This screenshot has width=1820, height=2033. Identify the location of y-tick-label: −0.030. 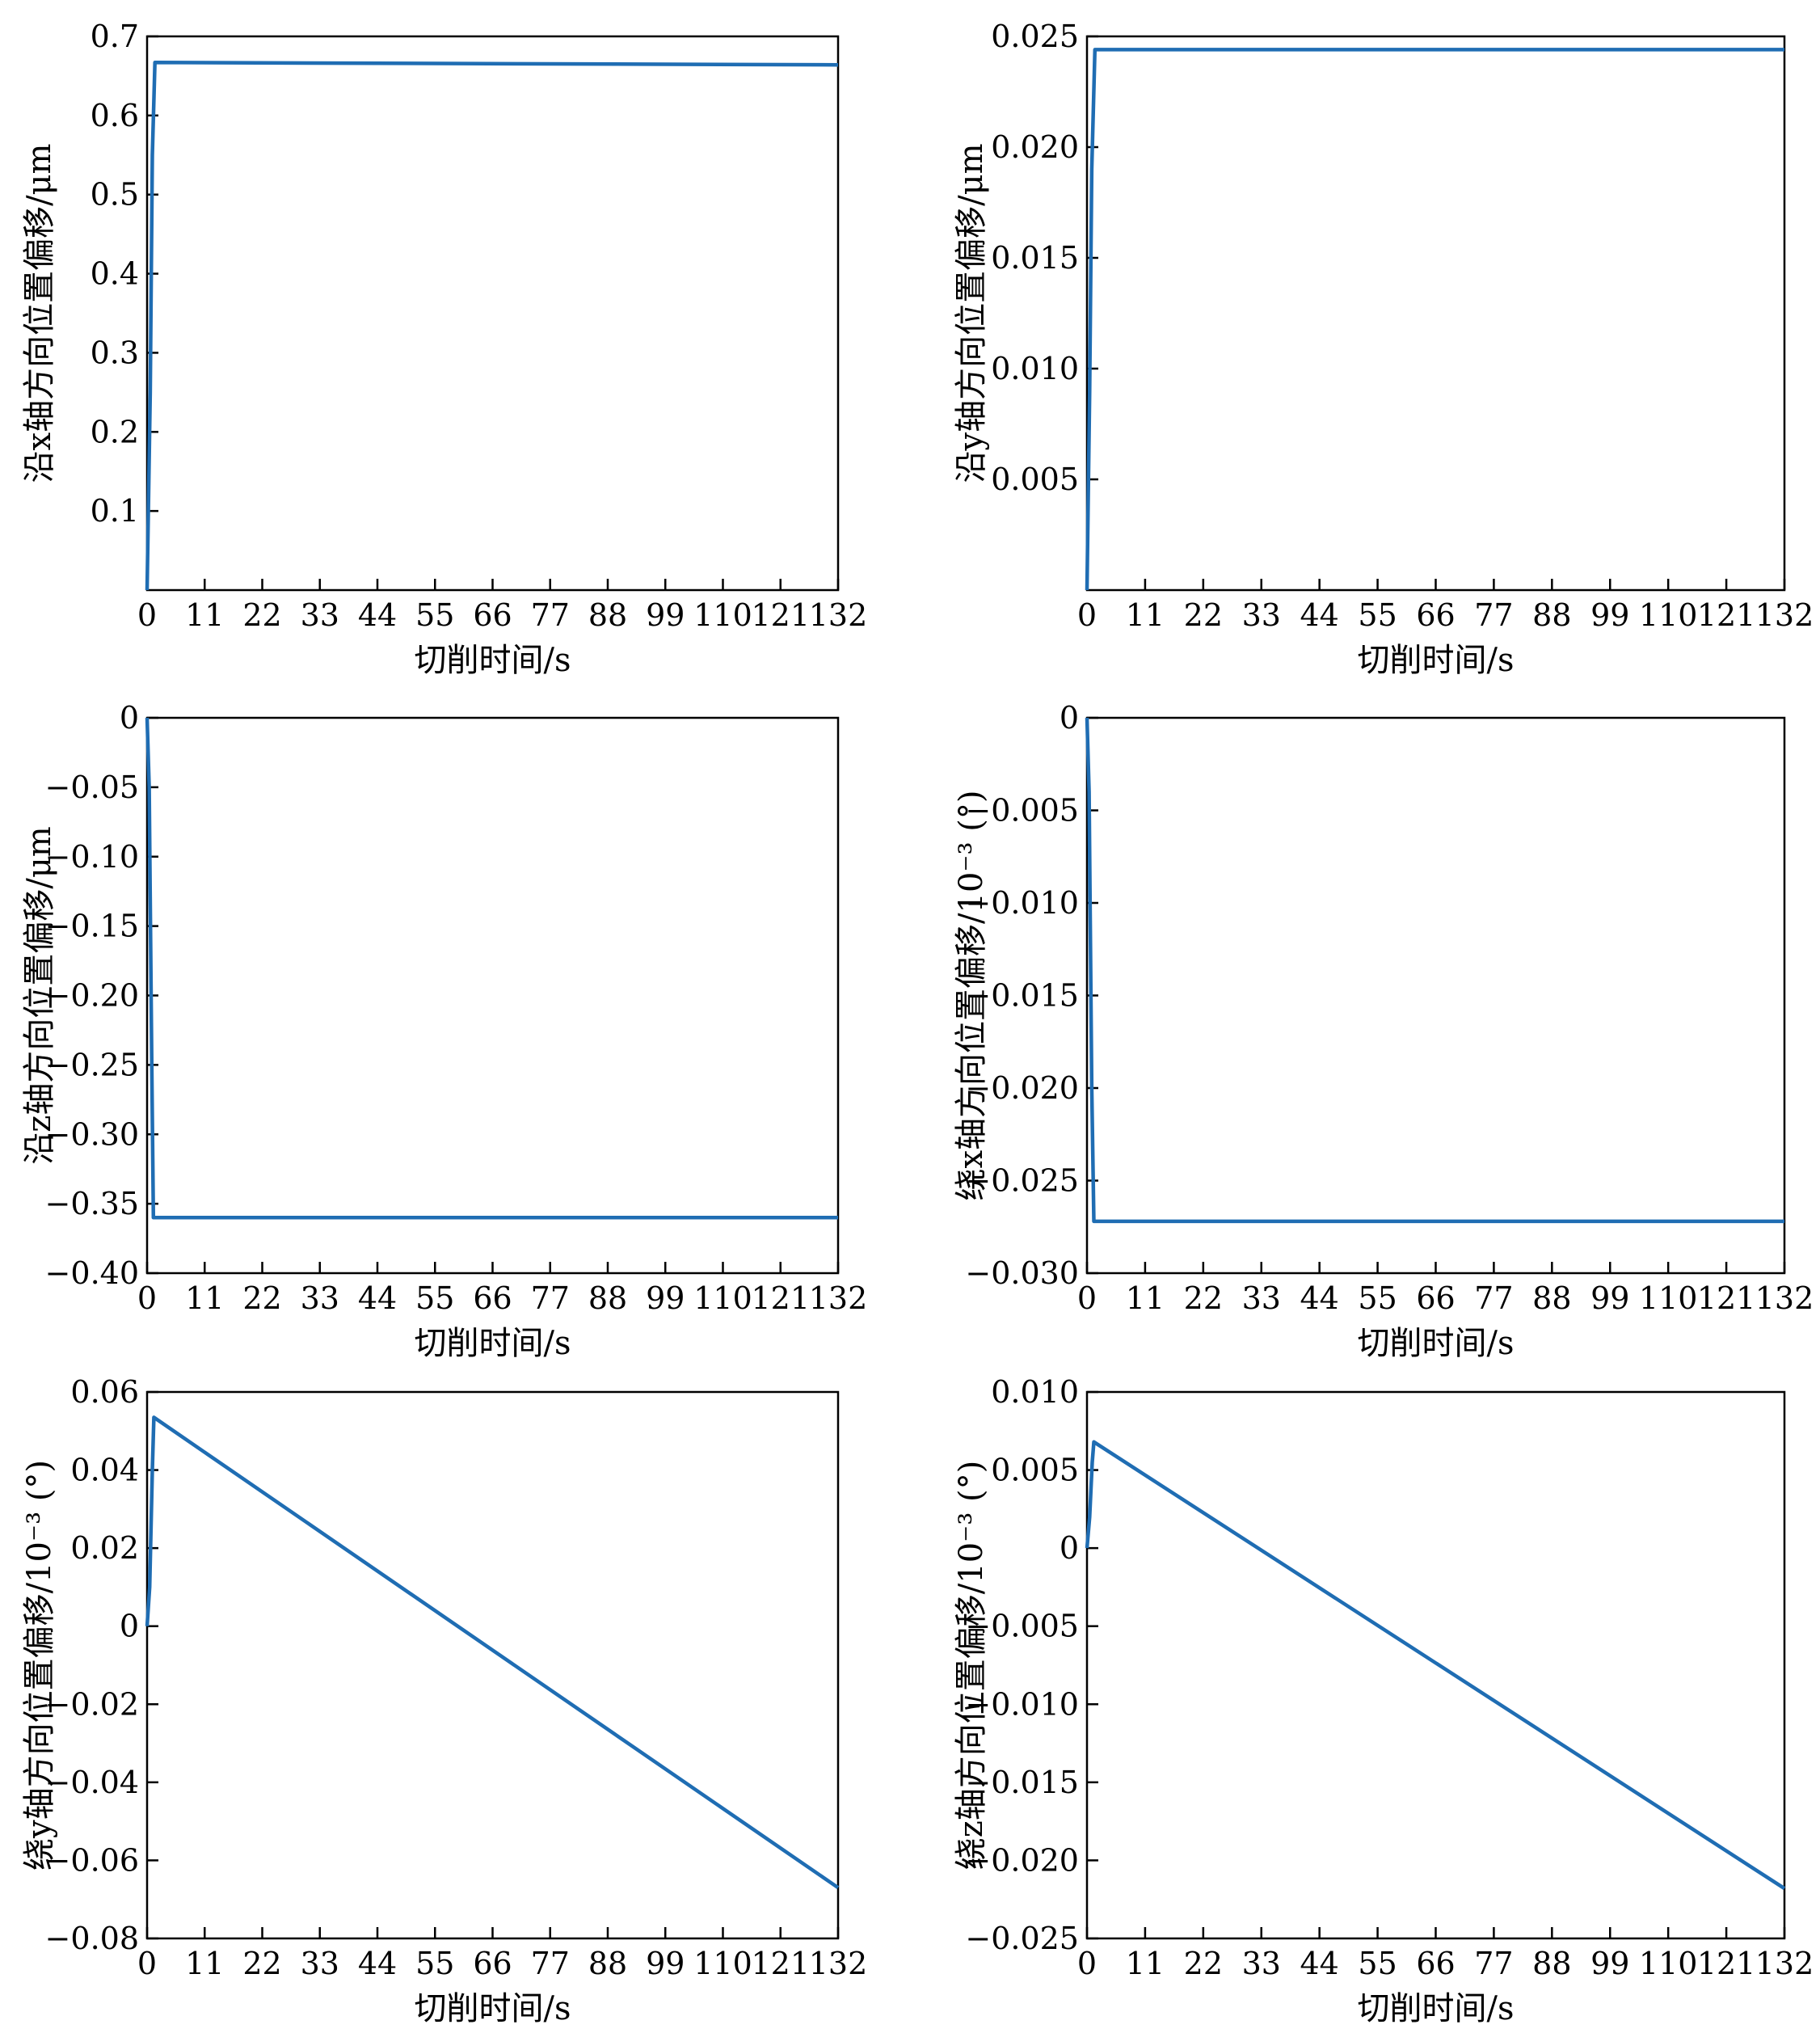
(1022, 1273).